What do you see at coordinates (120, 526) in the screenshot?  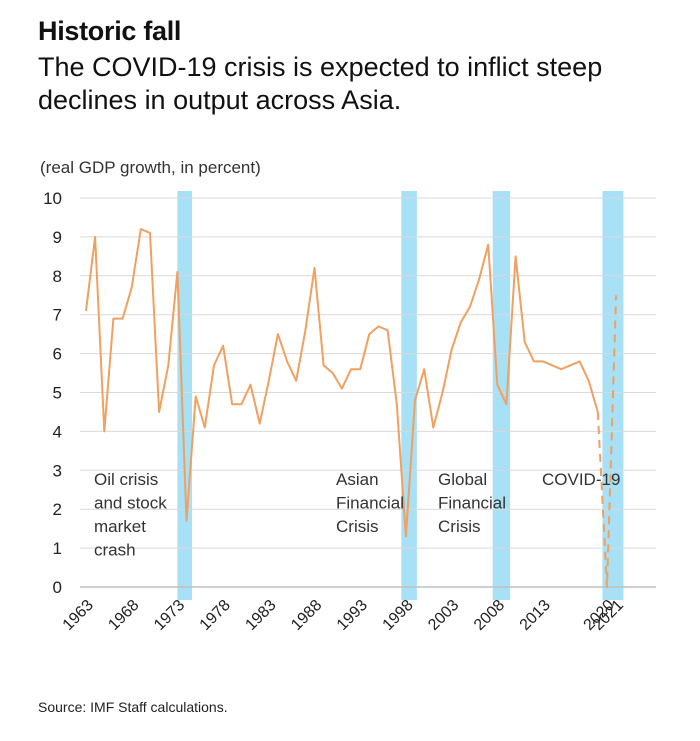 I see `annotation-0-line-2: market` at bounding box center [120, 526].